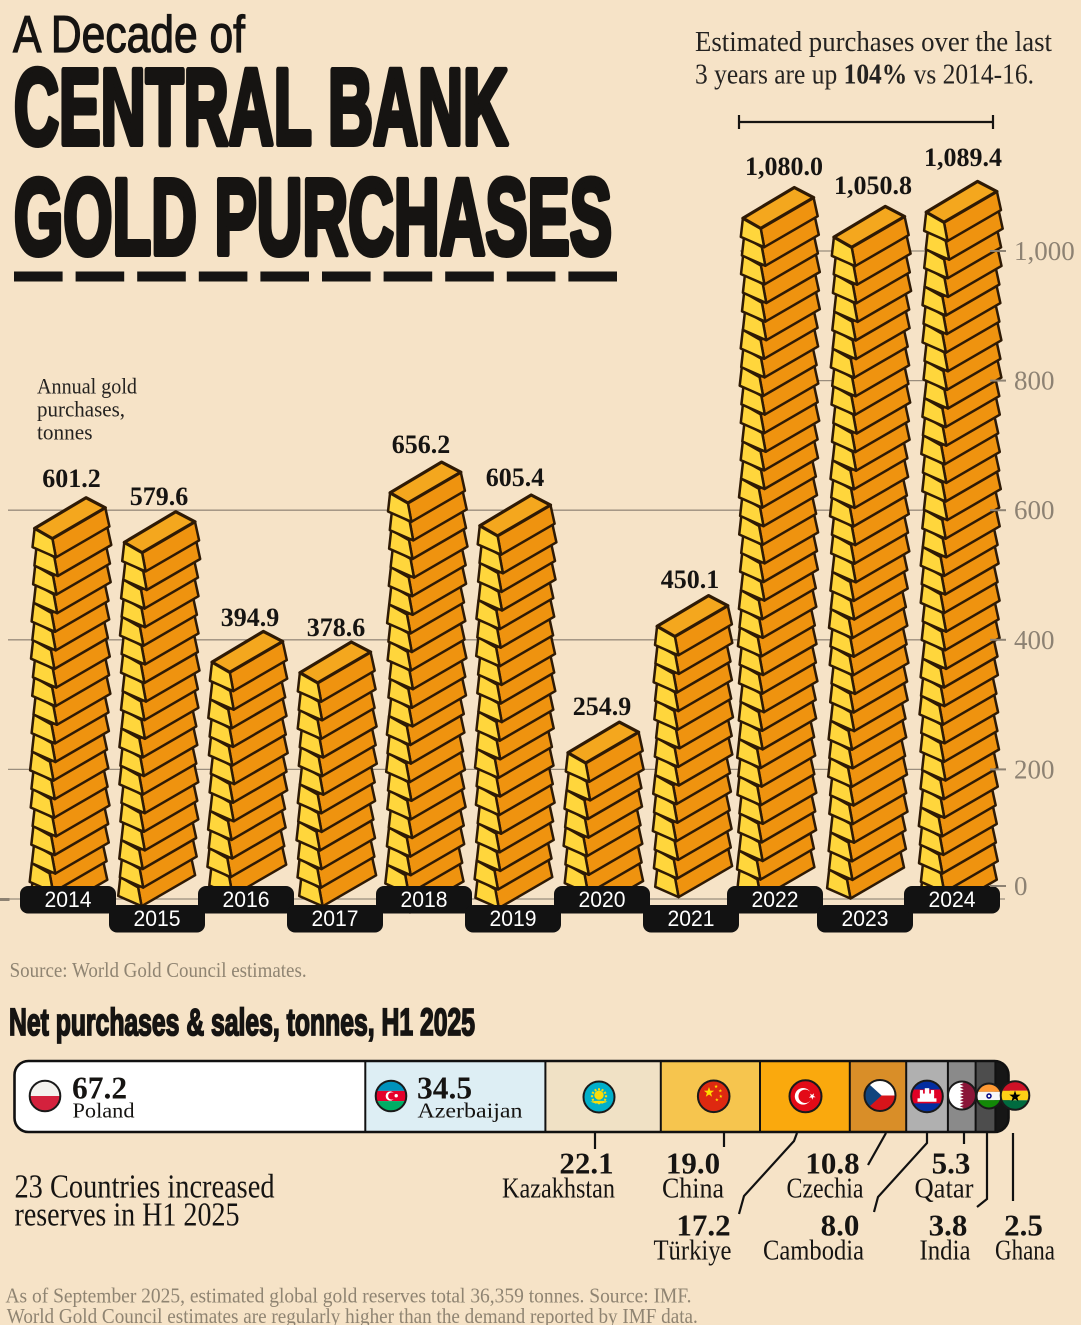 The height and width of the screenshot is (1325, 1081). What do you see at coordinates (1025, 1251) in the screenshot?
I see `svg-text: Ghana` at bounding box center [1025, 1251].